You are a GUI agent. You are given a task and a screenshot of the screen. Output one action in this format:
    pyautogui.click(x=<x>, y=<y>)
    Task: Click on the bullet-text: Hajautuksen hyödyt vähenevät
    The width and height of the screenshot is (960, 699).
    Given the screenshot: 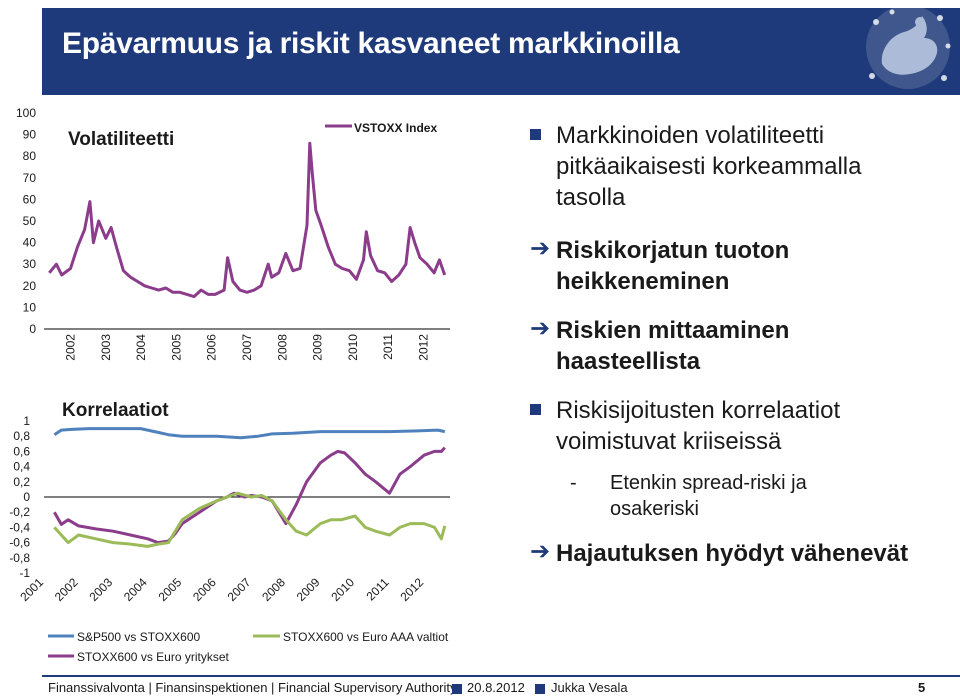 What is the action you would take?
    pyautogui.click(x=732, y=553)
    